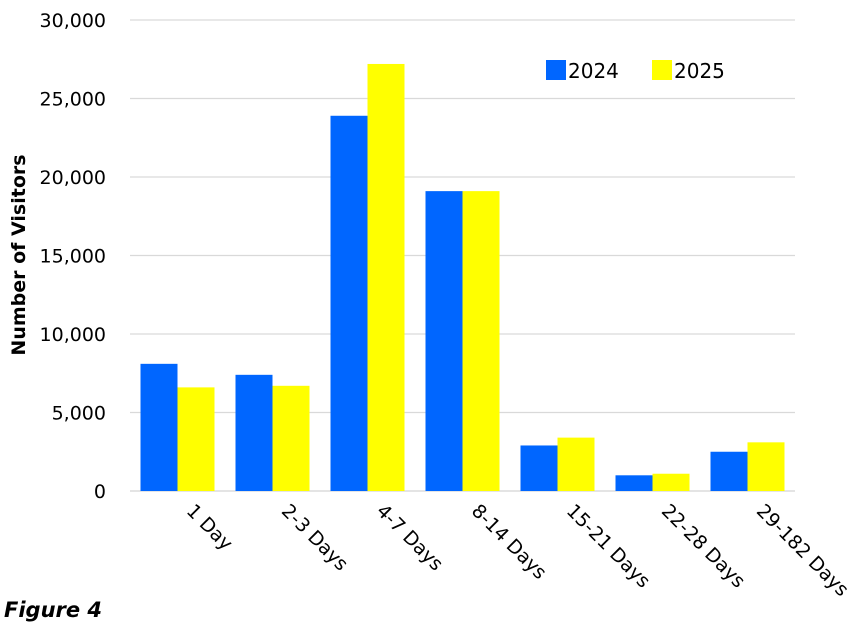  What do you see at coordinates (699, 71) in the screenshot?
I see `legend-label-2025: 2025` at bounding box center [699, 71].